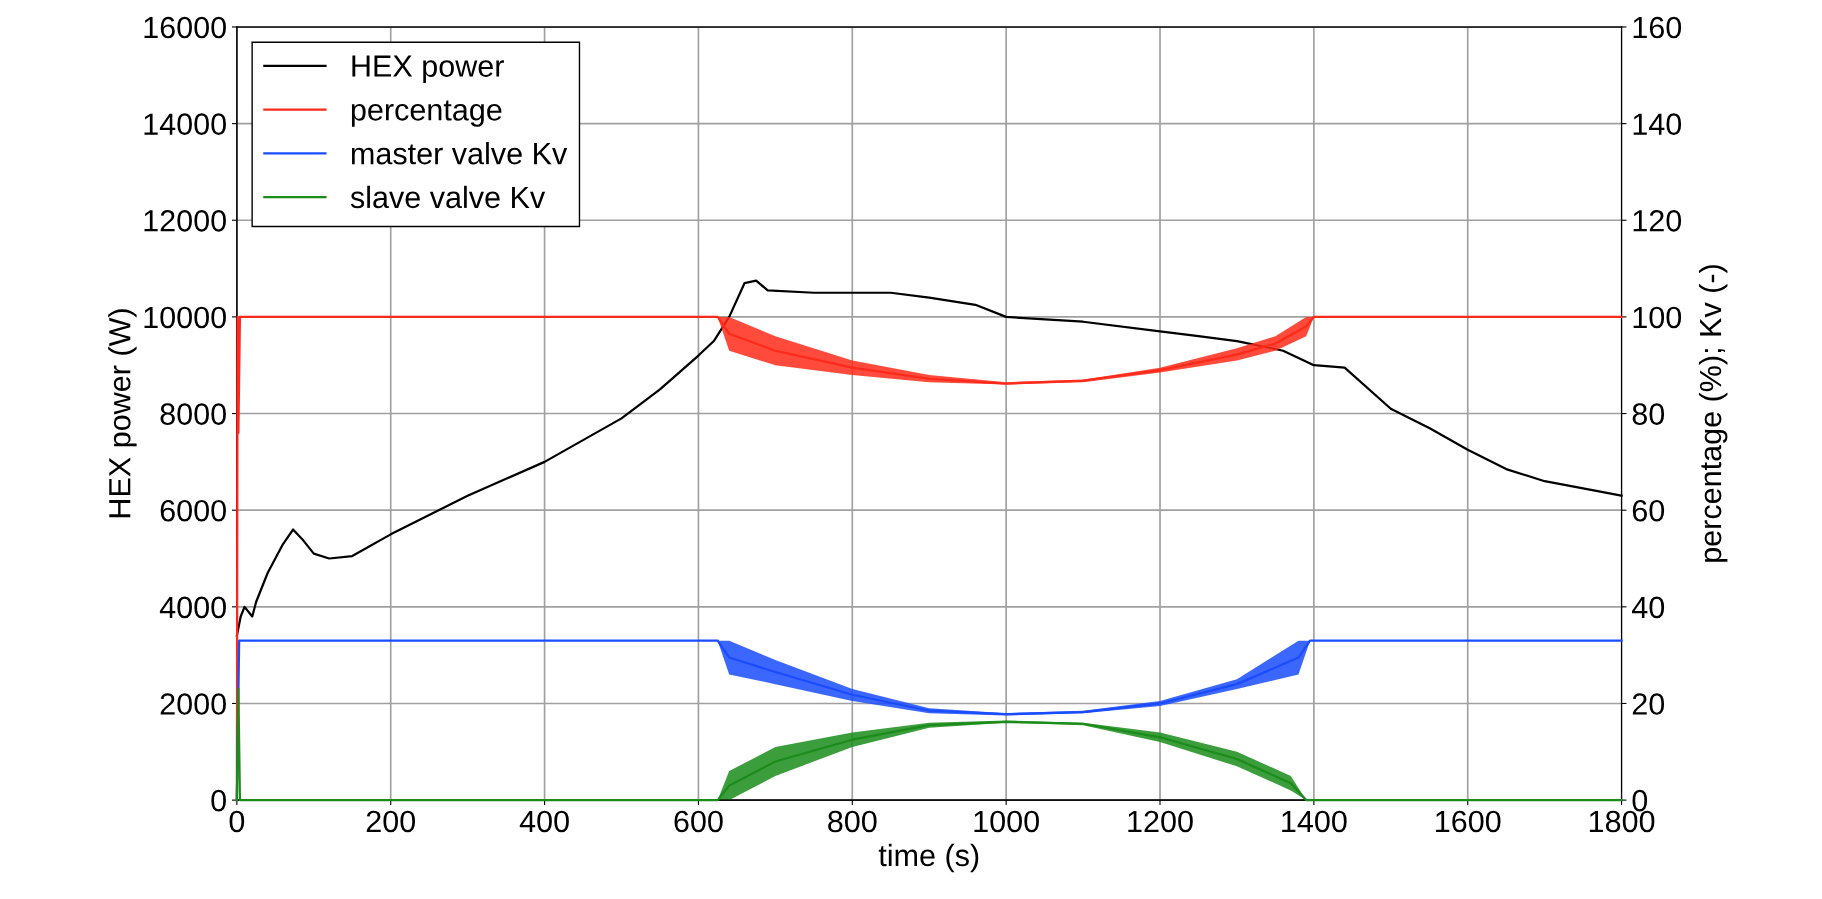 The height and width of the screenshot is (899, 1822). What do you see at coordinates (852, 821) in the screenshot?
I see `x-tick-label: 800` at bounding box center [852, 821].